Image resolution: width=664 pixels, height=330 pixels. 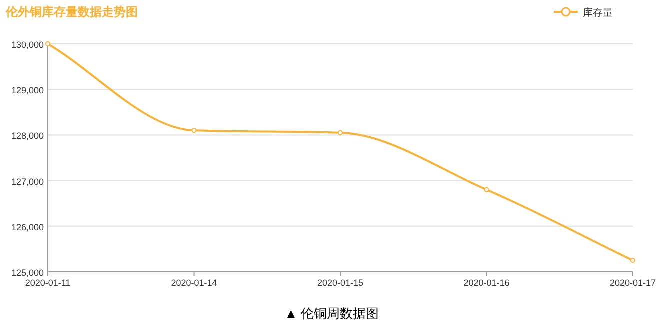 What do you see at coordinates (27, 227) in the screenshot?
I see `y-tick-label: 126,000` at bounding box center [27, 227].